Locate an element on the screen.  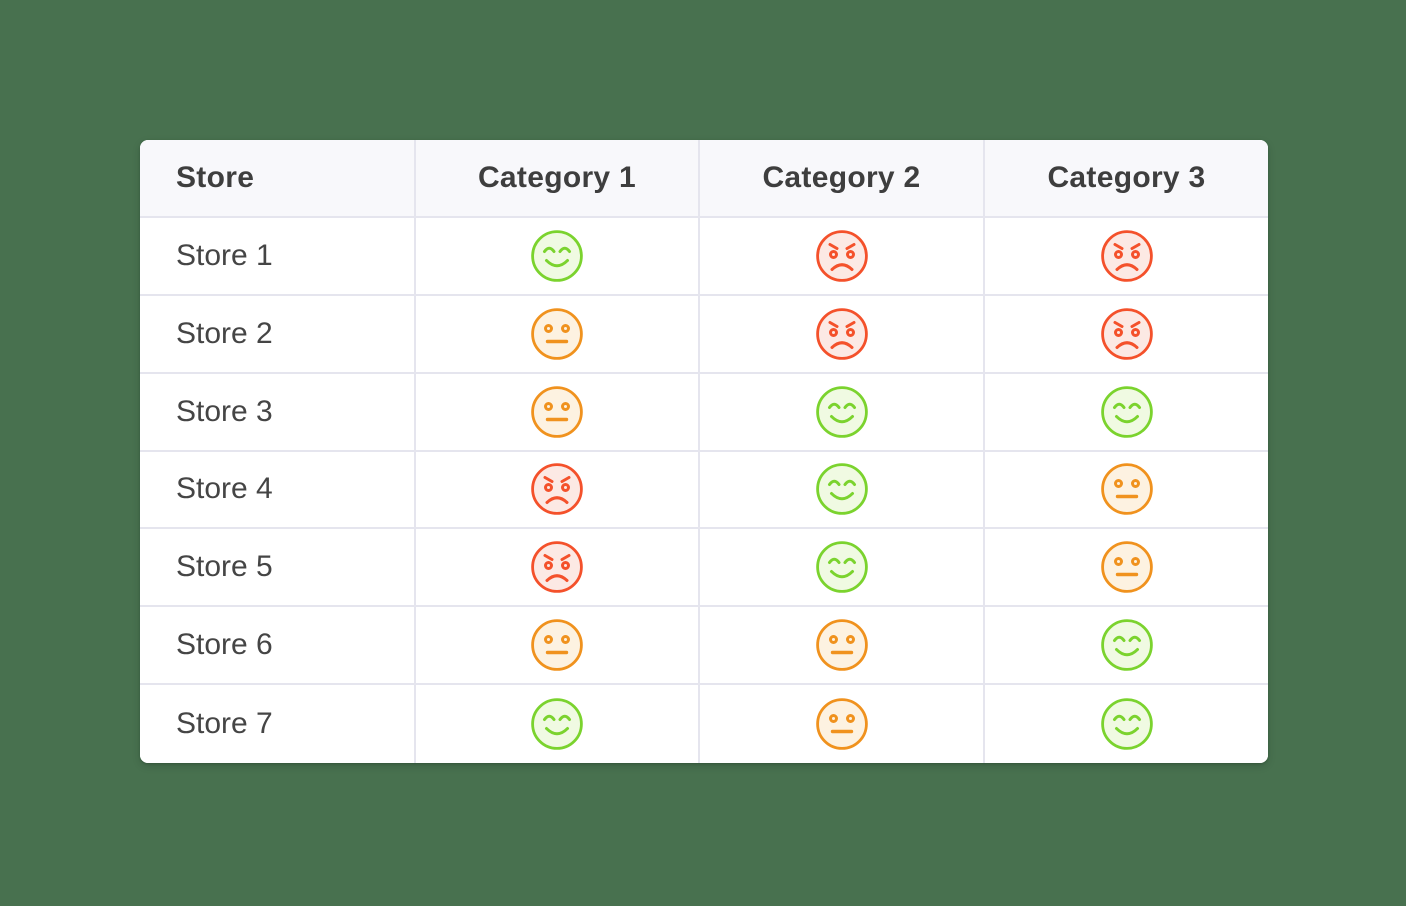
column-header-category-1: Category 1 is located at coordinates (558, 179).